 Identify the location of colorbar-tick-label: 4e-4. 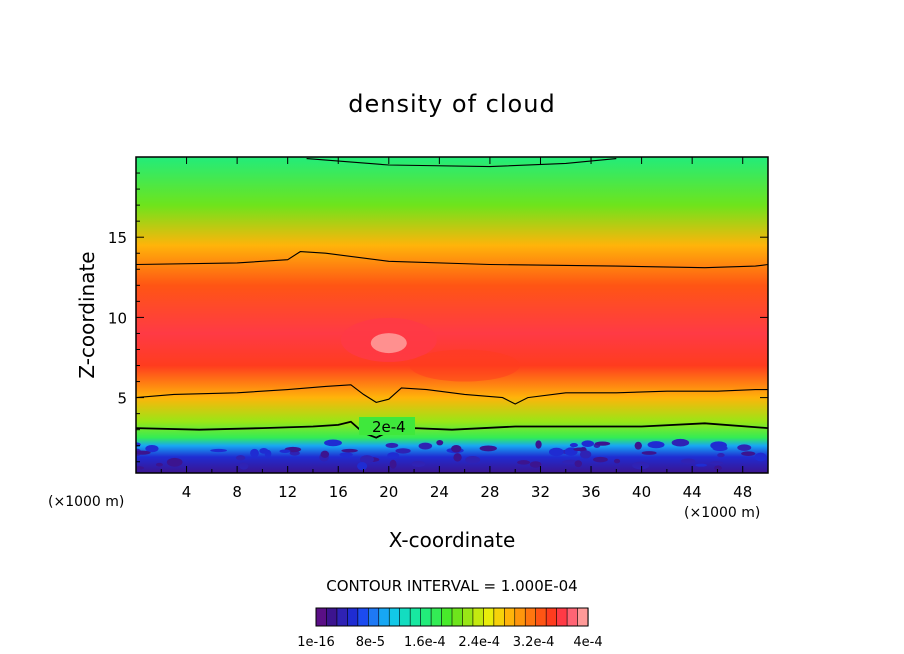
(587, 642).